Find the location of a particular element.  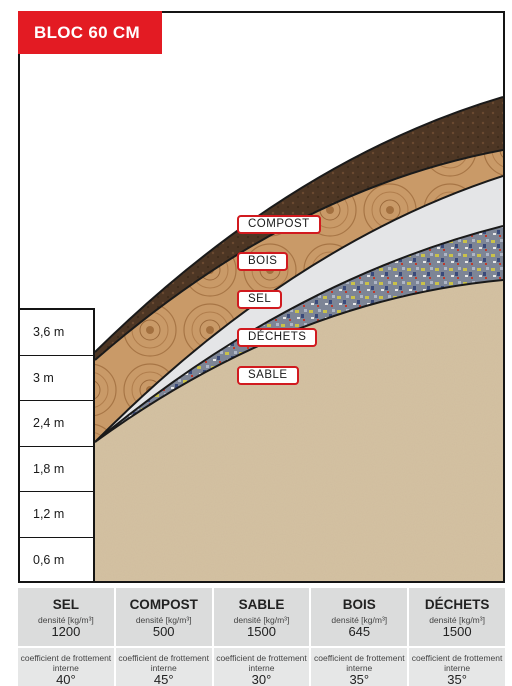

material-name: COMPOST is located at coordinates (163, 604).